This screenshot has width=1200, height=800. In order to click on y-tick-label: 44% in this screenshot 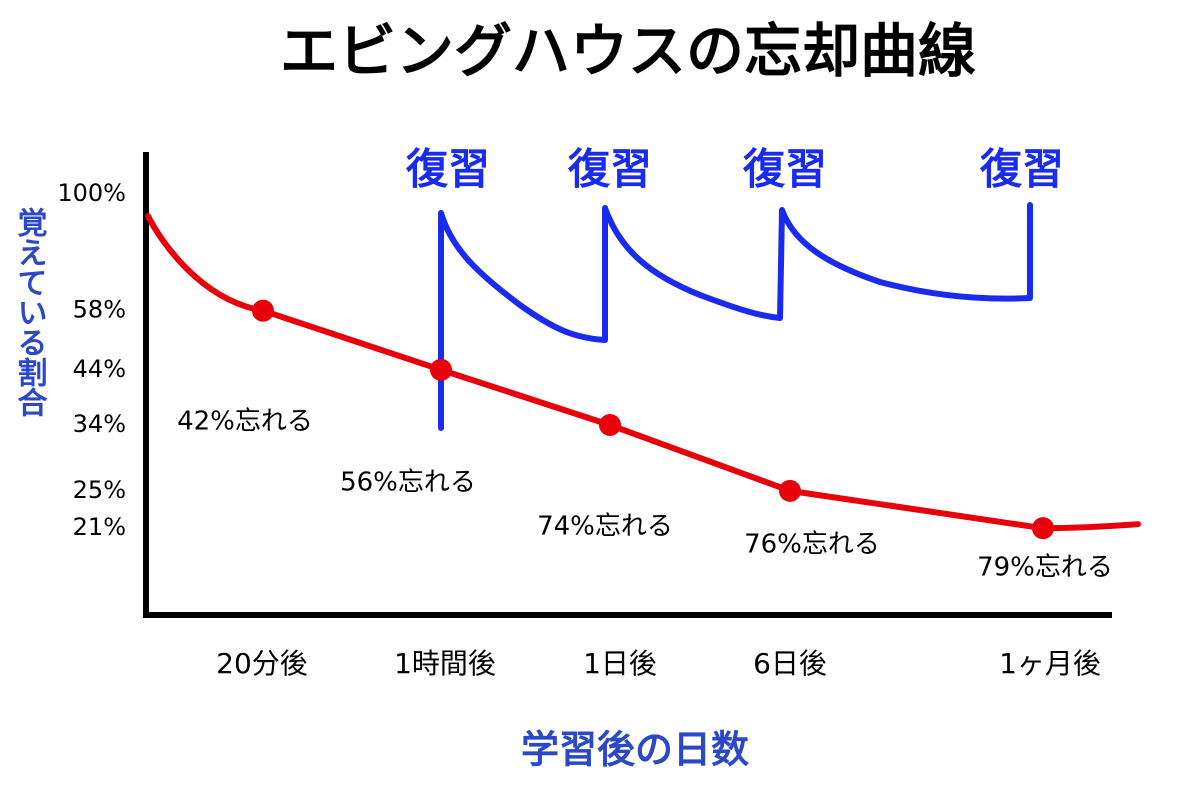, I will do `click(99, 369)`.